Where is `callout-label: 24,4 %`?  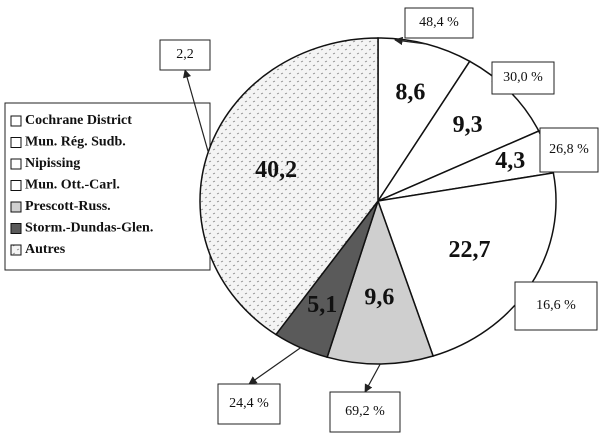
callout-label: 24,4 % is located at coordinates (249, 403).